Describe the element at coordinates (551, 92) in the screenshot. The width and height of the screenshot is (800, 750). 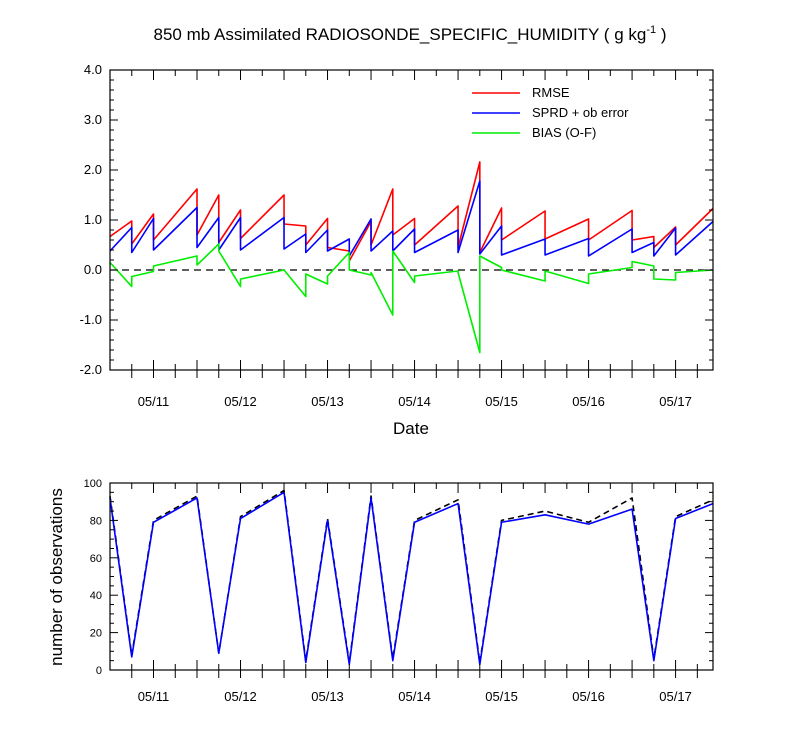
I see `legend-label-rmse: RMSE` at that location.